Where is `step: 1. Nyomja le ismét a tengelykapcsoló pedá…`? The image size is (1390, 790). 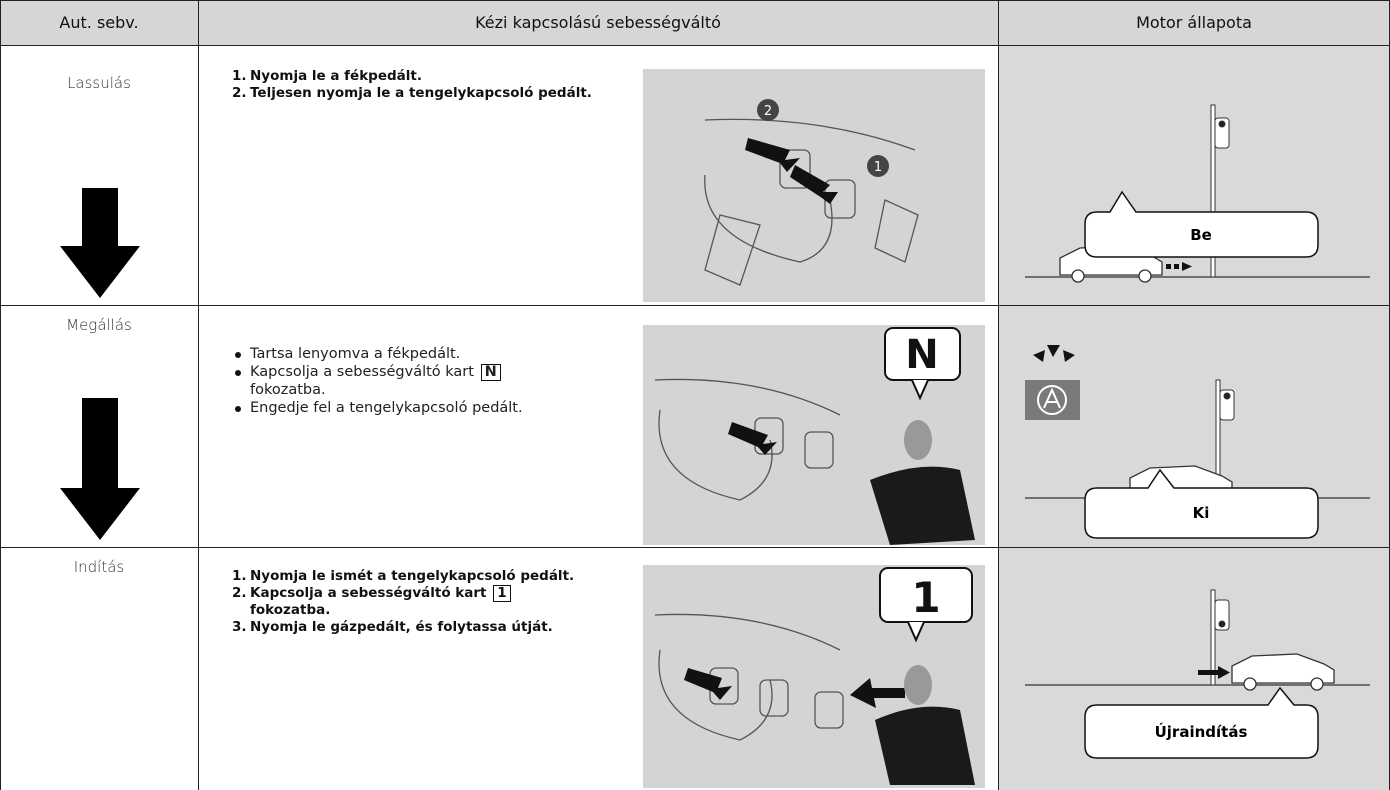
step: 1. Nyomja le ismét a tengelykapcsoló pedá… is located at coordinates (424, 576).